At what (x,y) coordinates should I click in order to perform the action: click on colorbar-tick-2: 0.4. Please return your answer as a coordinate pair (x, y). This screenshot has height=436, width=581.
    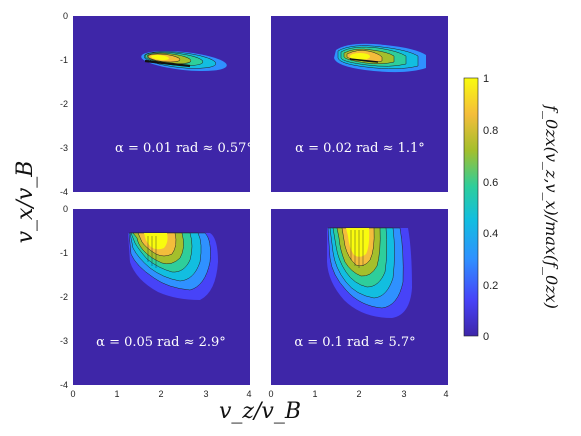
    Looking at the image, I should click on (490, 234).